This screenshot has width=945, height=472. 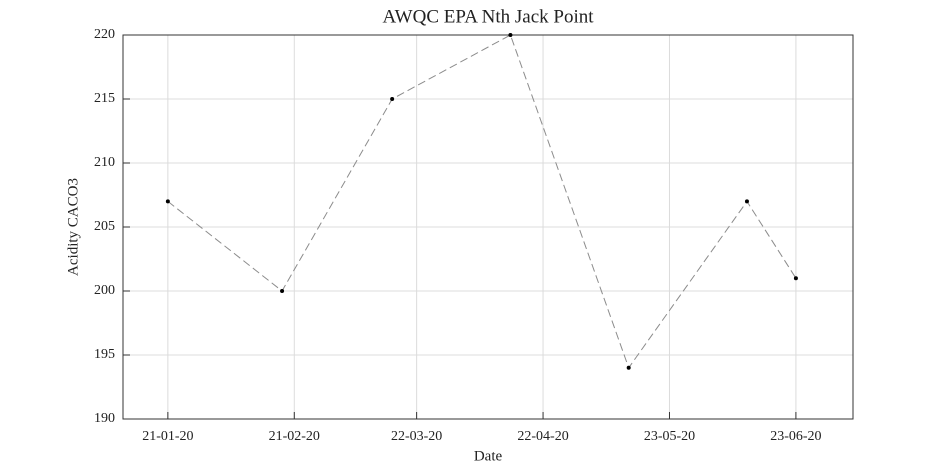 What do you see at coordinates (104, 226) in the screenshot?
I see `y-tick-label: 205` at bounding box center [104, 226].